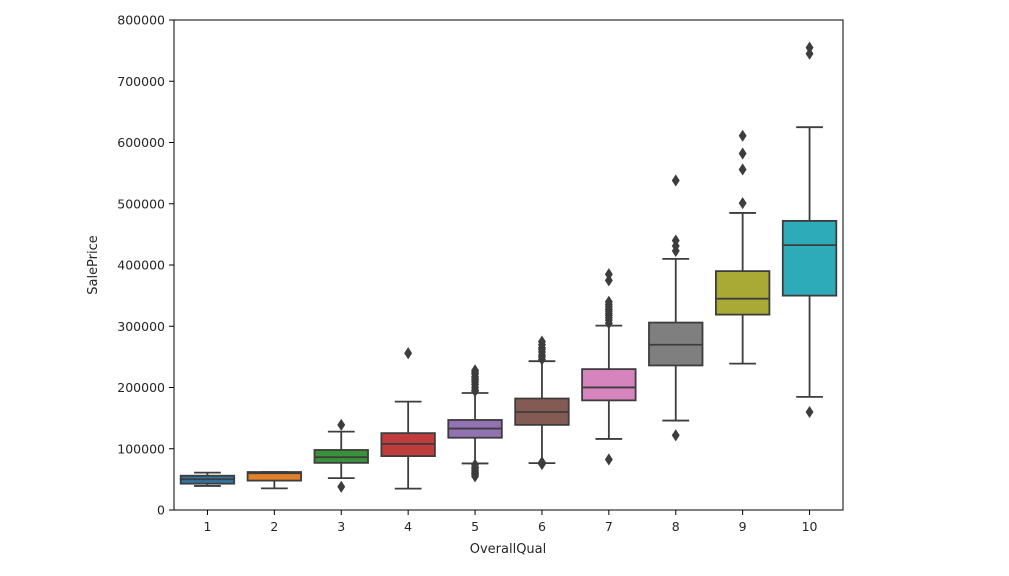  I want to click on y-tick-label: 400000, so click(141, 265).